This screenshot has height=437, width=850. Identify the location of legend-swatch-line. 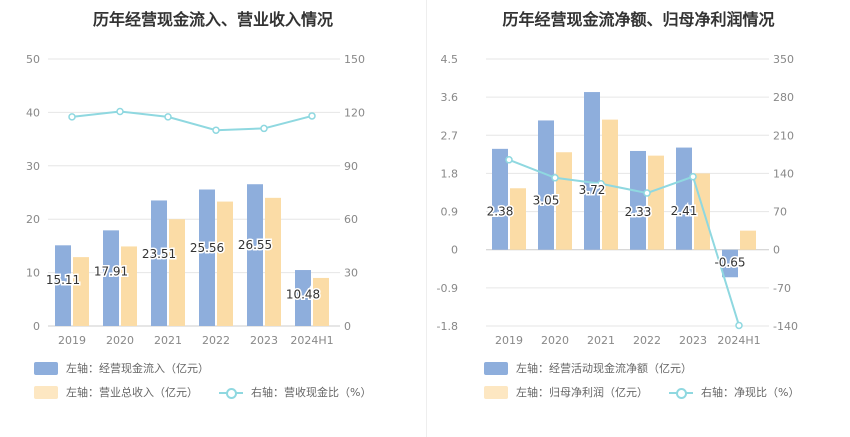
(231, 392).